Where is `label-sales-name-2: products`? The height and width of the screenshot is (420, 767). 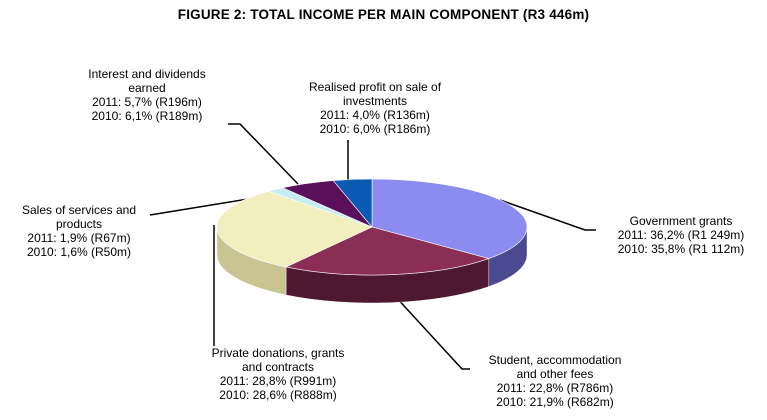
label-sales-name-2: products is located at coordinates (79, 224).